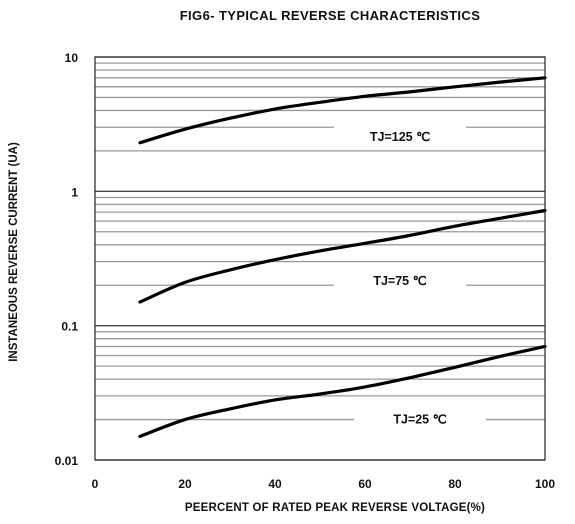 The image size is (575, 524). Describe the element at coordinates (330, 15) in the screenshot. I see `chart-title: FIG6- TYPICAL REVERSE CHARACTERISTICS` at that location.